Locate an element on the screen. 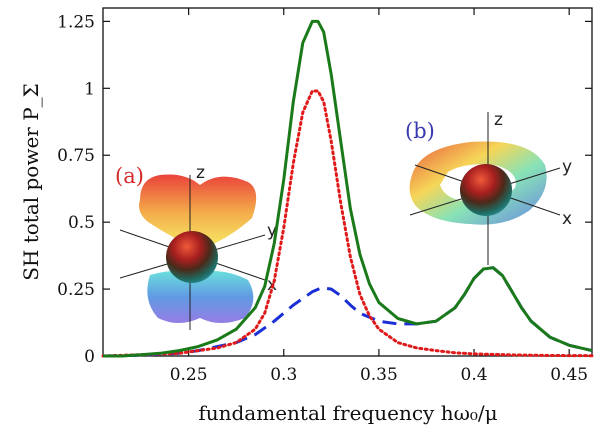  inset-a-y-label: y is located at coordinates (272, 231).